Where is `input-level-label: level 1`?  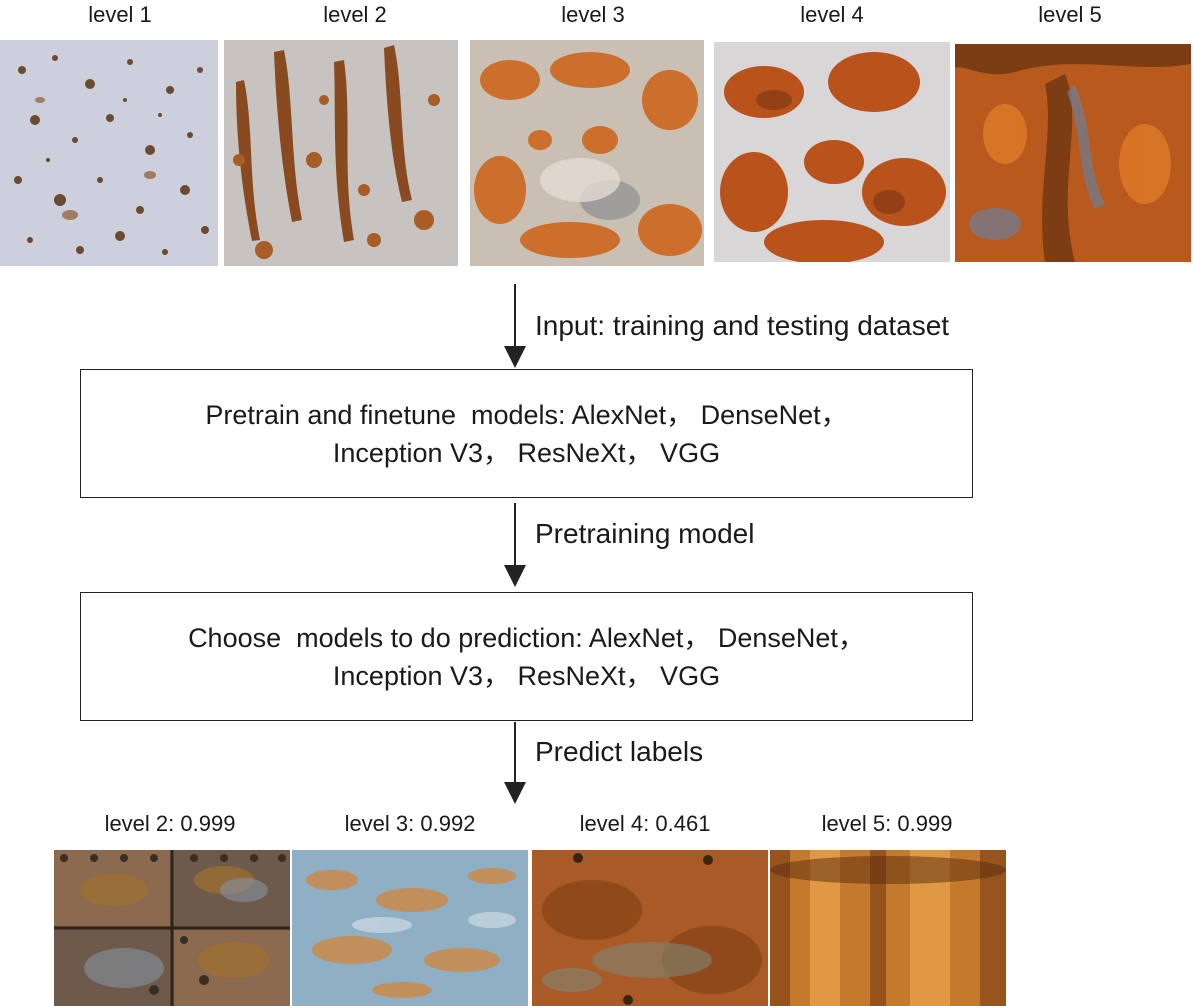
input-level-label: level 1 is located at coordinates (120, 14).